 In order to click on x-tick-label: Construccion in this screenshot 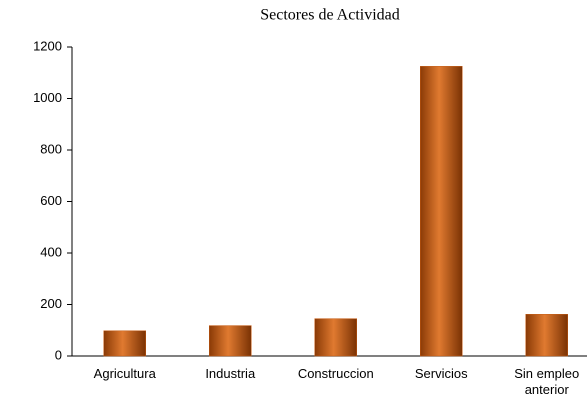, I will do `click(335, 373)`.